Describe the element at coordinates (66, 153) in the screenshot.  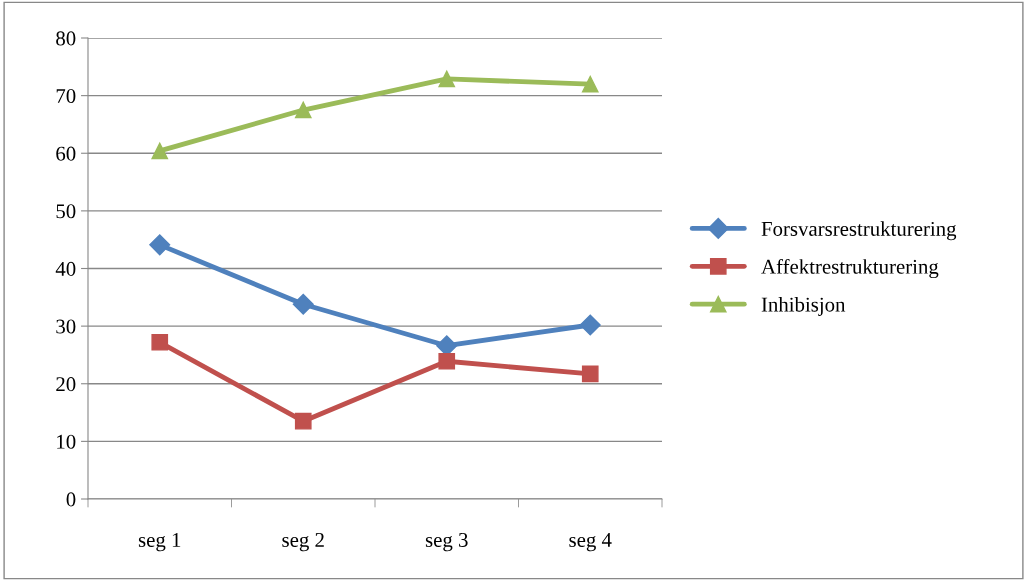
I see `y-tick-label: 60` at that location.